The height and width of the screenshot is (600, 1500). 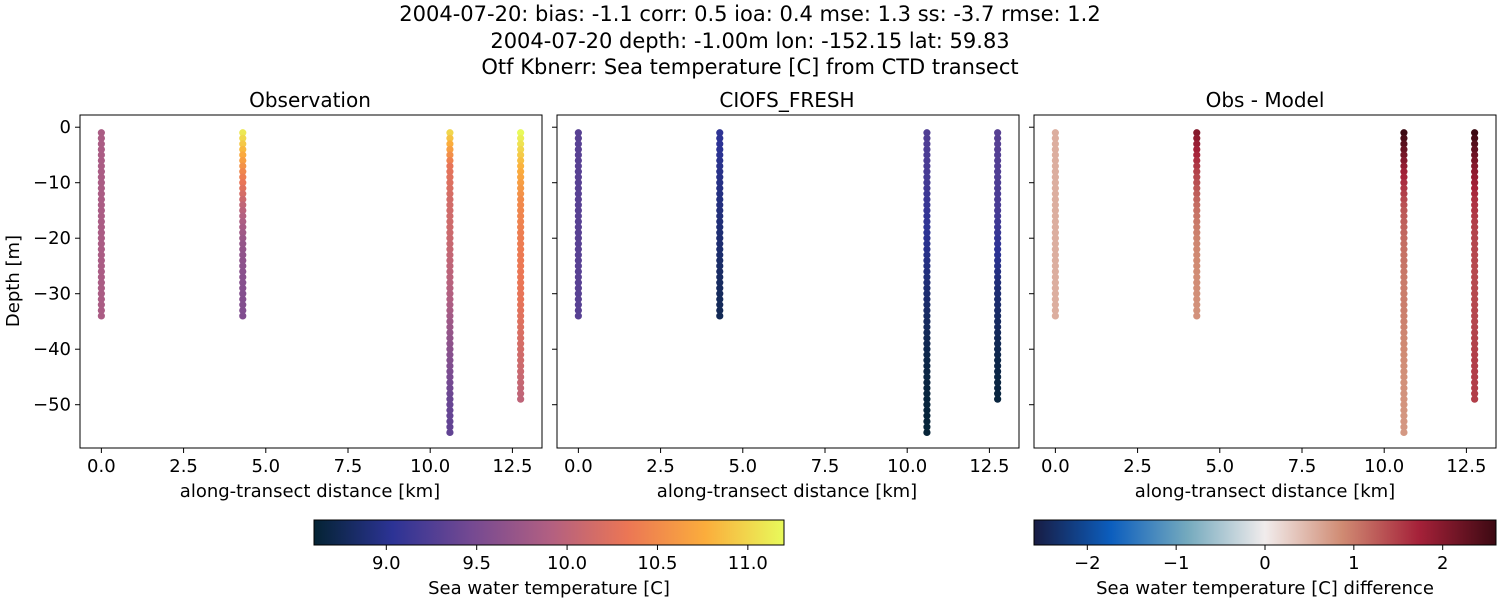 What do you see at coordinates (554, 266) in the screenshot?
I see `y-ticks-ciofs-fresh` at bounding box center [554, 266].